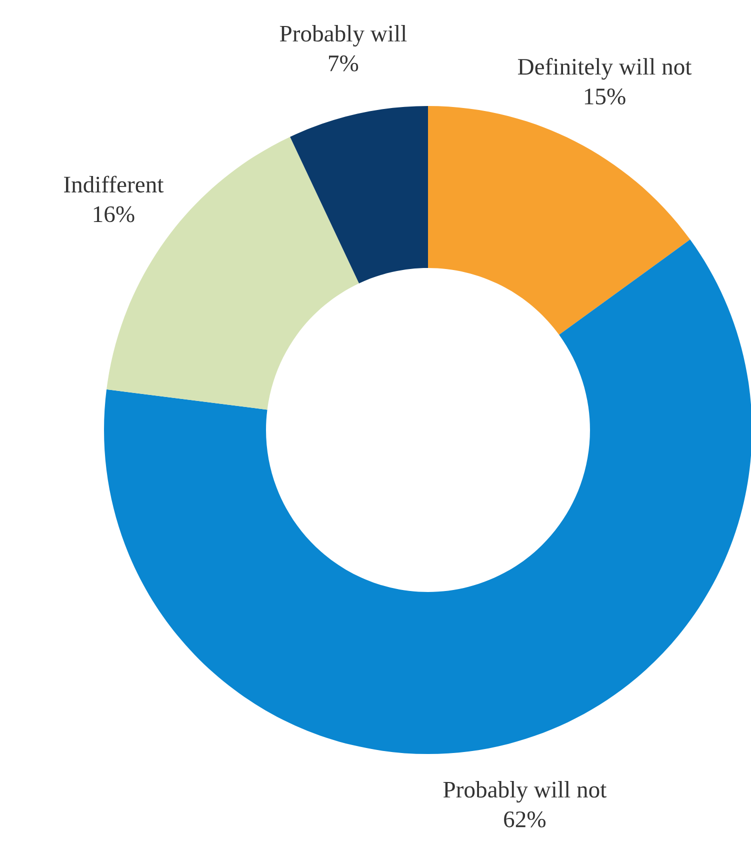  What do you see at coordinates (343, 63) in the screenshot?
I see `data-label: 7%` at bounding box center [343, 63].